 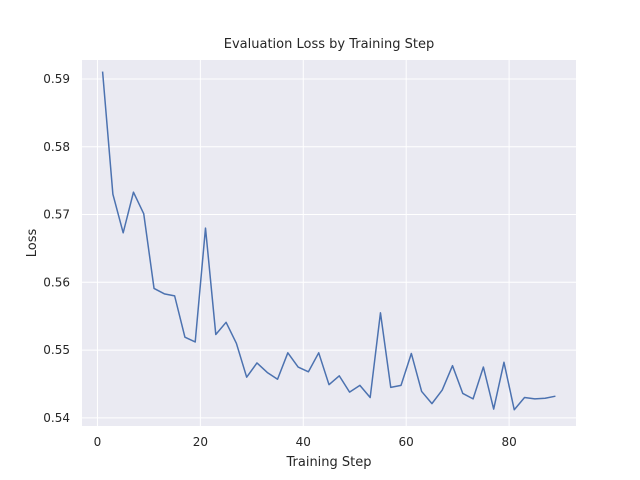 I want to click on y-axis-label: Loss, so click(x=32, y=243).